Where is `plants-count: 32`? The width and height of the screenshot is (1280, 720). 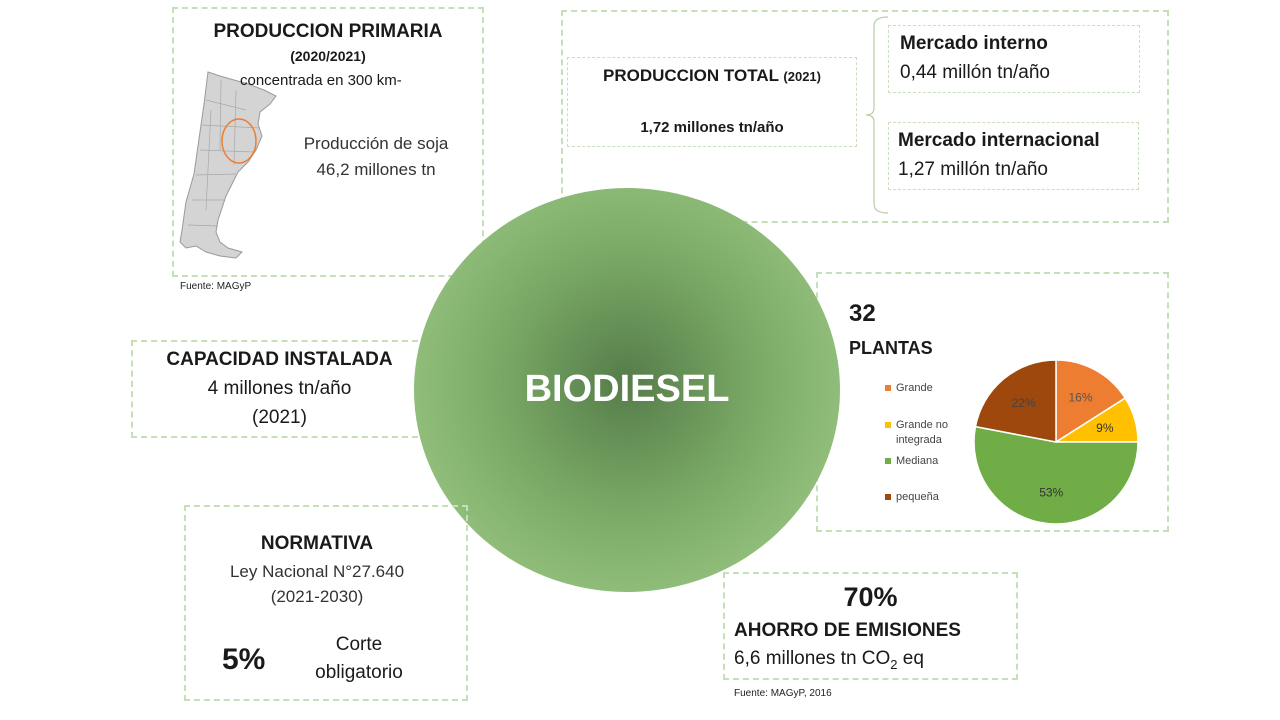 plants-count: 32 is located at coordinates (862, 313).